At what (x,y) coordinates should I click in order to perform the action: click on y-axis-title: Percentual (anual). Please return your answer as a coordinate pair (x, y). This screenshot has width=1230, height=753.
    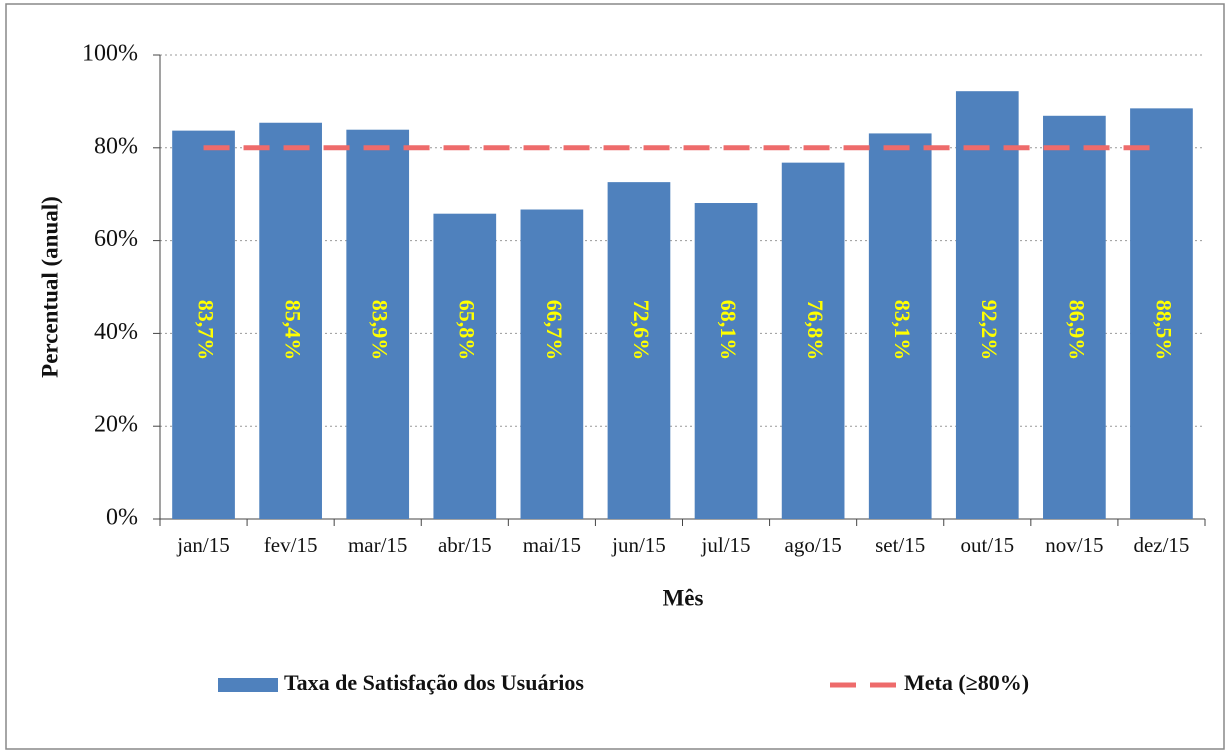
    Looking at the image, I should click on (49, 287).